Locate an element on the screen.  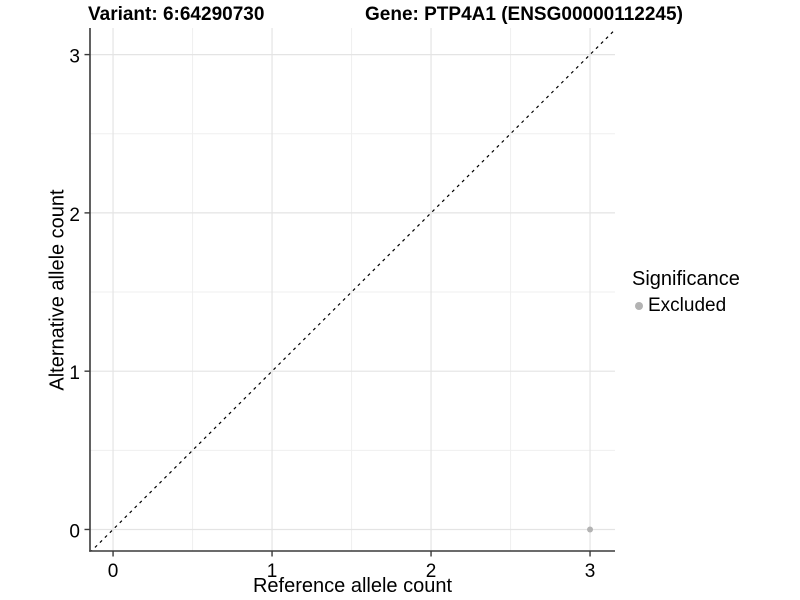
x-tick-label: 3 is located at coordinates (590, 571).